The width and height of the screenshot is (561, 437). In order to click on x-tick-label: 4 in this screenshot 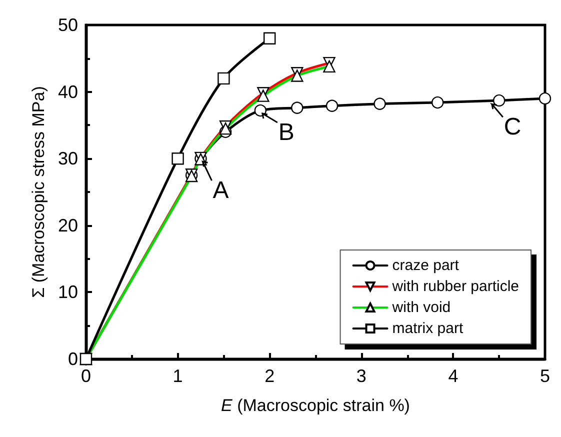, I will do `click(453, 376)`.